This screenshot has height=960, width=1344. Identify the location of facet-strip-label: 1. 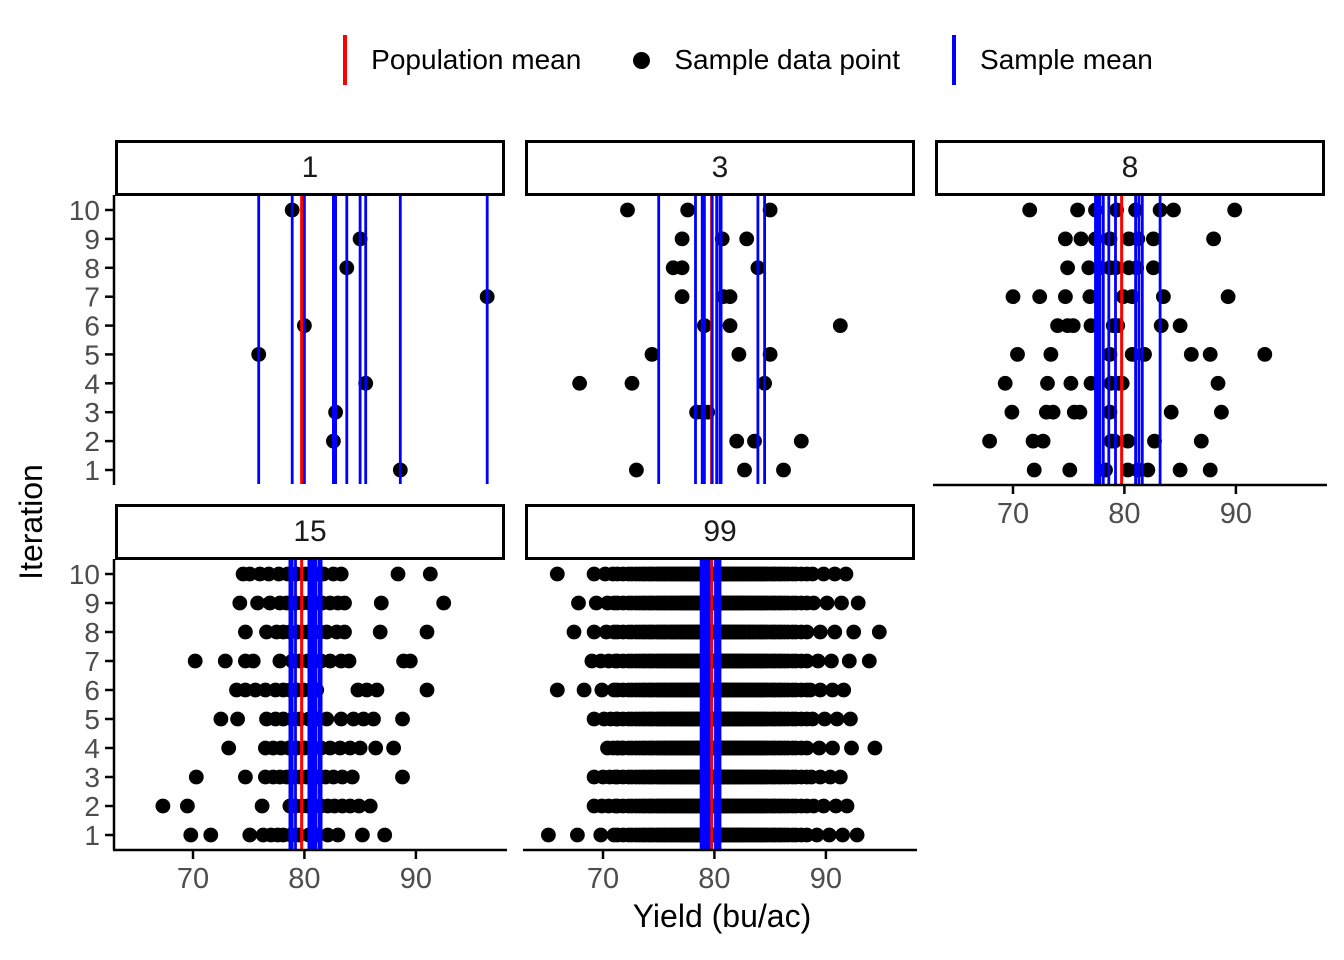
(310, 167).